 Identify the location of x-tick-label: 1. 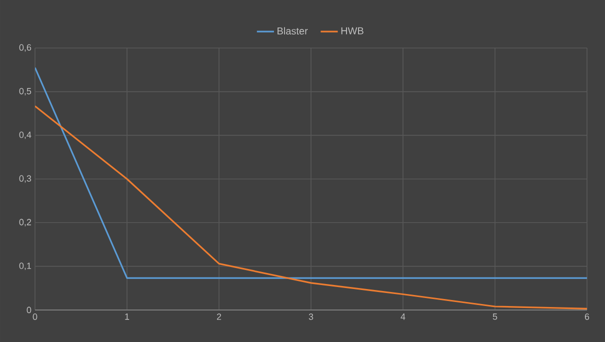
(127, 317).